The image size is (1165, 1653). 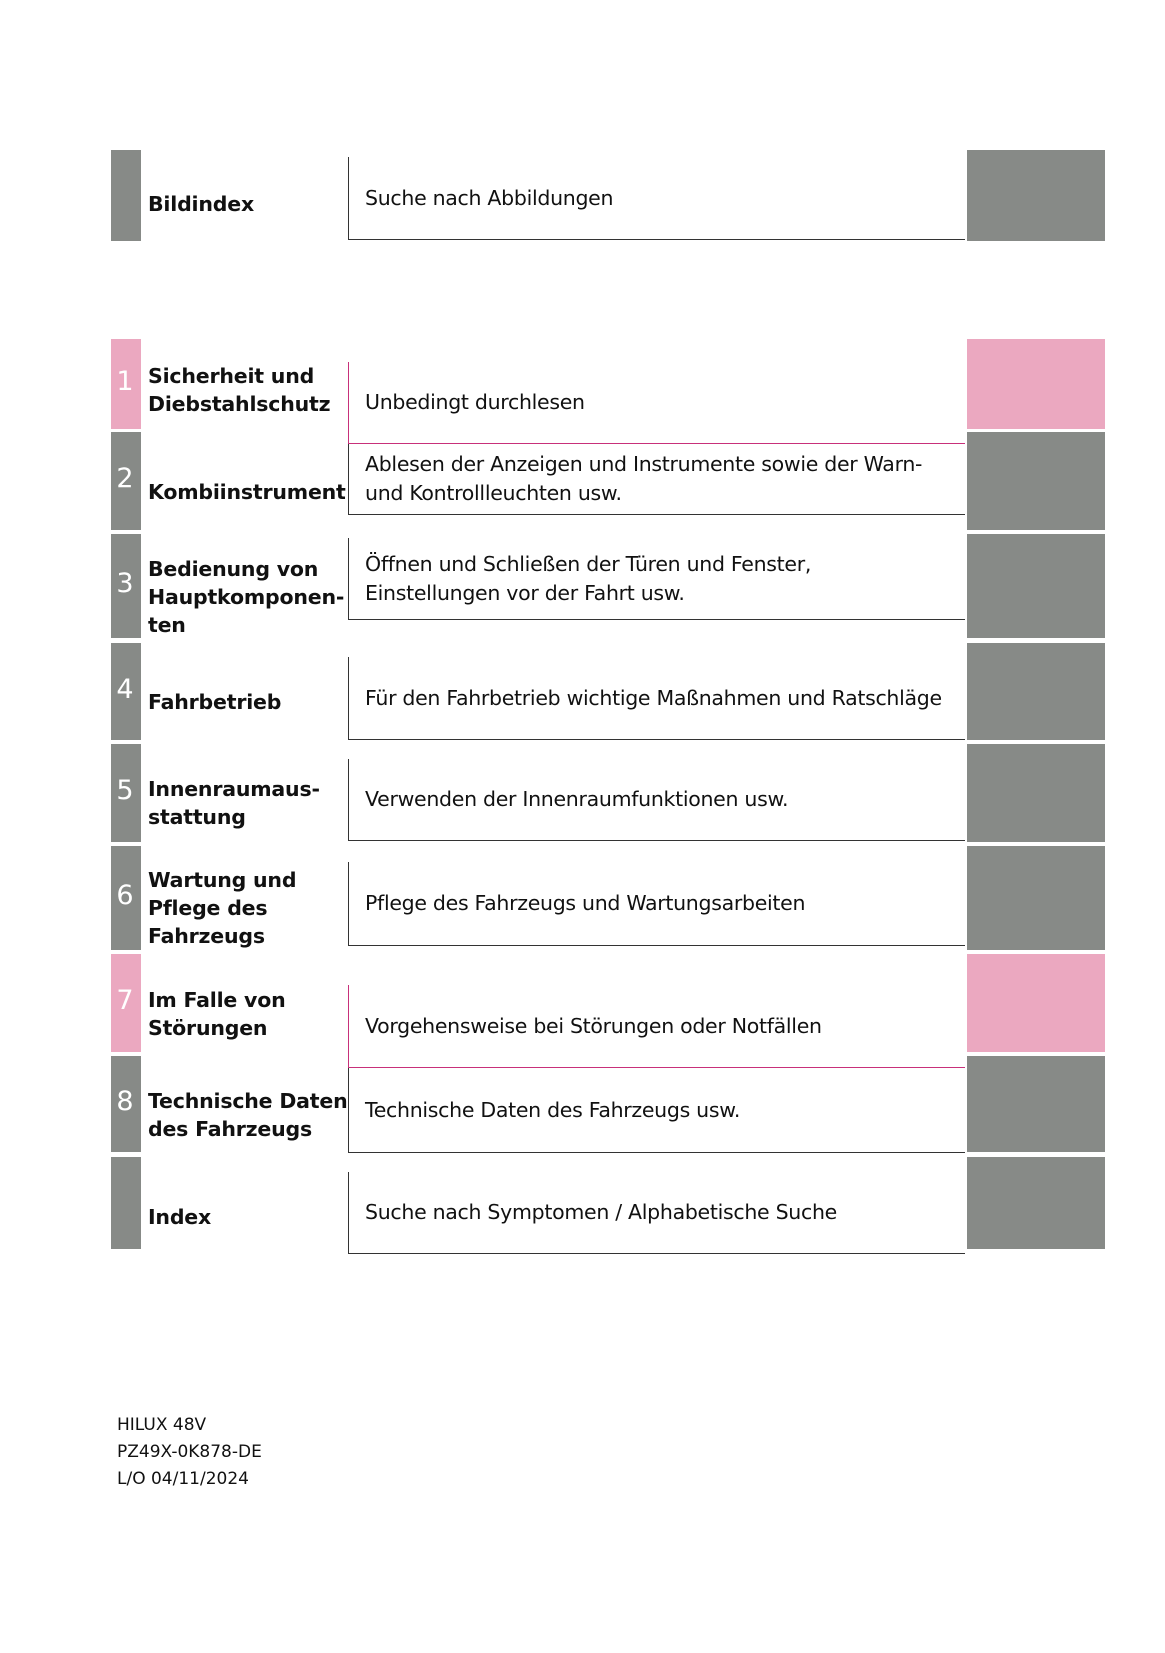 What do you see at coordinates (656, 403) in the screenshot?
I see `section-description-box: Unbedingt durchlesen` at bounding box center [656, 403].